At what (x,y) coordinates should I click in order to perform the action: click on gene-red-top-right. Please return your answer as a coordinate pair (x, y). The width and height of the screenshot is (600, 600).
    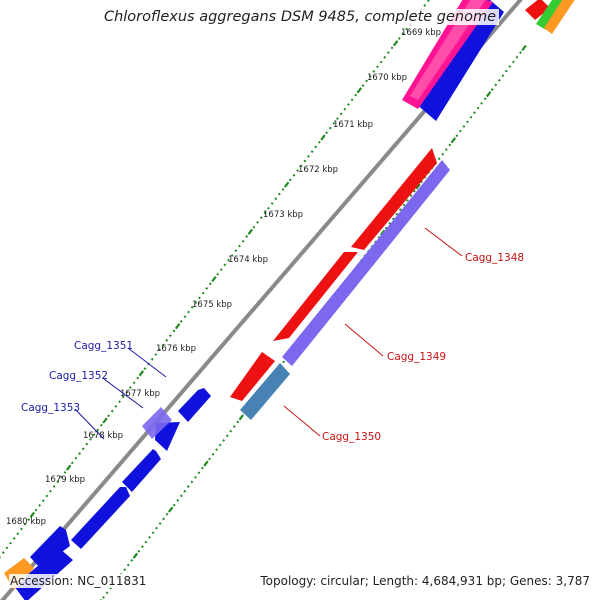
    Looking at the image, I should click on (537, 10).